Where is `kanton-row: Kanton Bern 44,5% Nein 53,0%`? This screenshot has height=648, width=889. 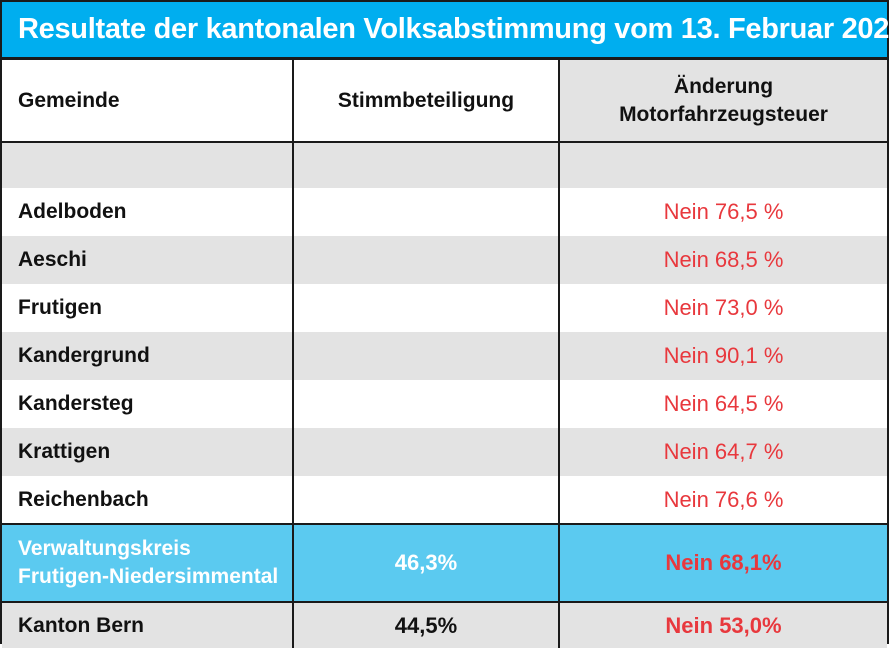 kanton-row: Kanton Bern 44,5% Nein 53,0% is located at coordinates (444, 625).